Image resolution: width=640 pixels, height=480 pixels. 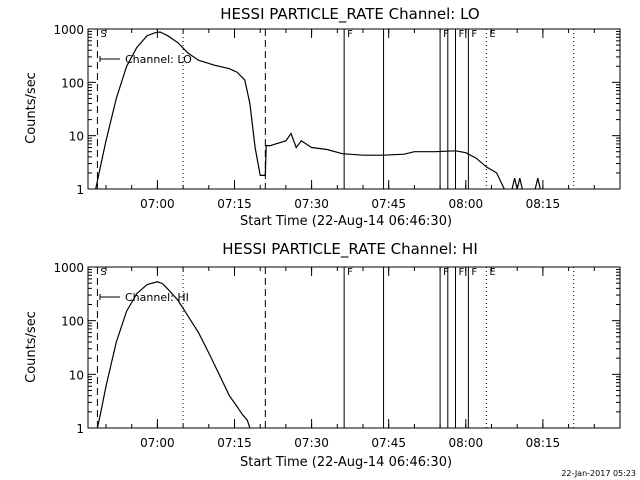 I want to click on x-axis-label-lo: Start Time (22-Aug-14 06:46:30), so click(x=346, y=221).